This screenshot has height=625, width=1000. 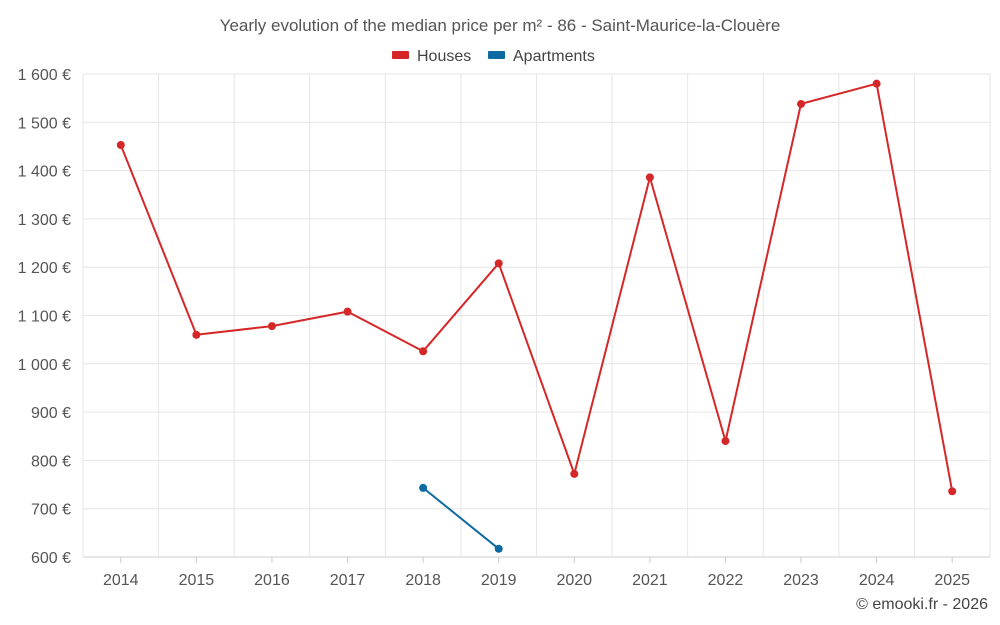 I want to click on x-tick-label: 2019, so click(x=499, y=580).